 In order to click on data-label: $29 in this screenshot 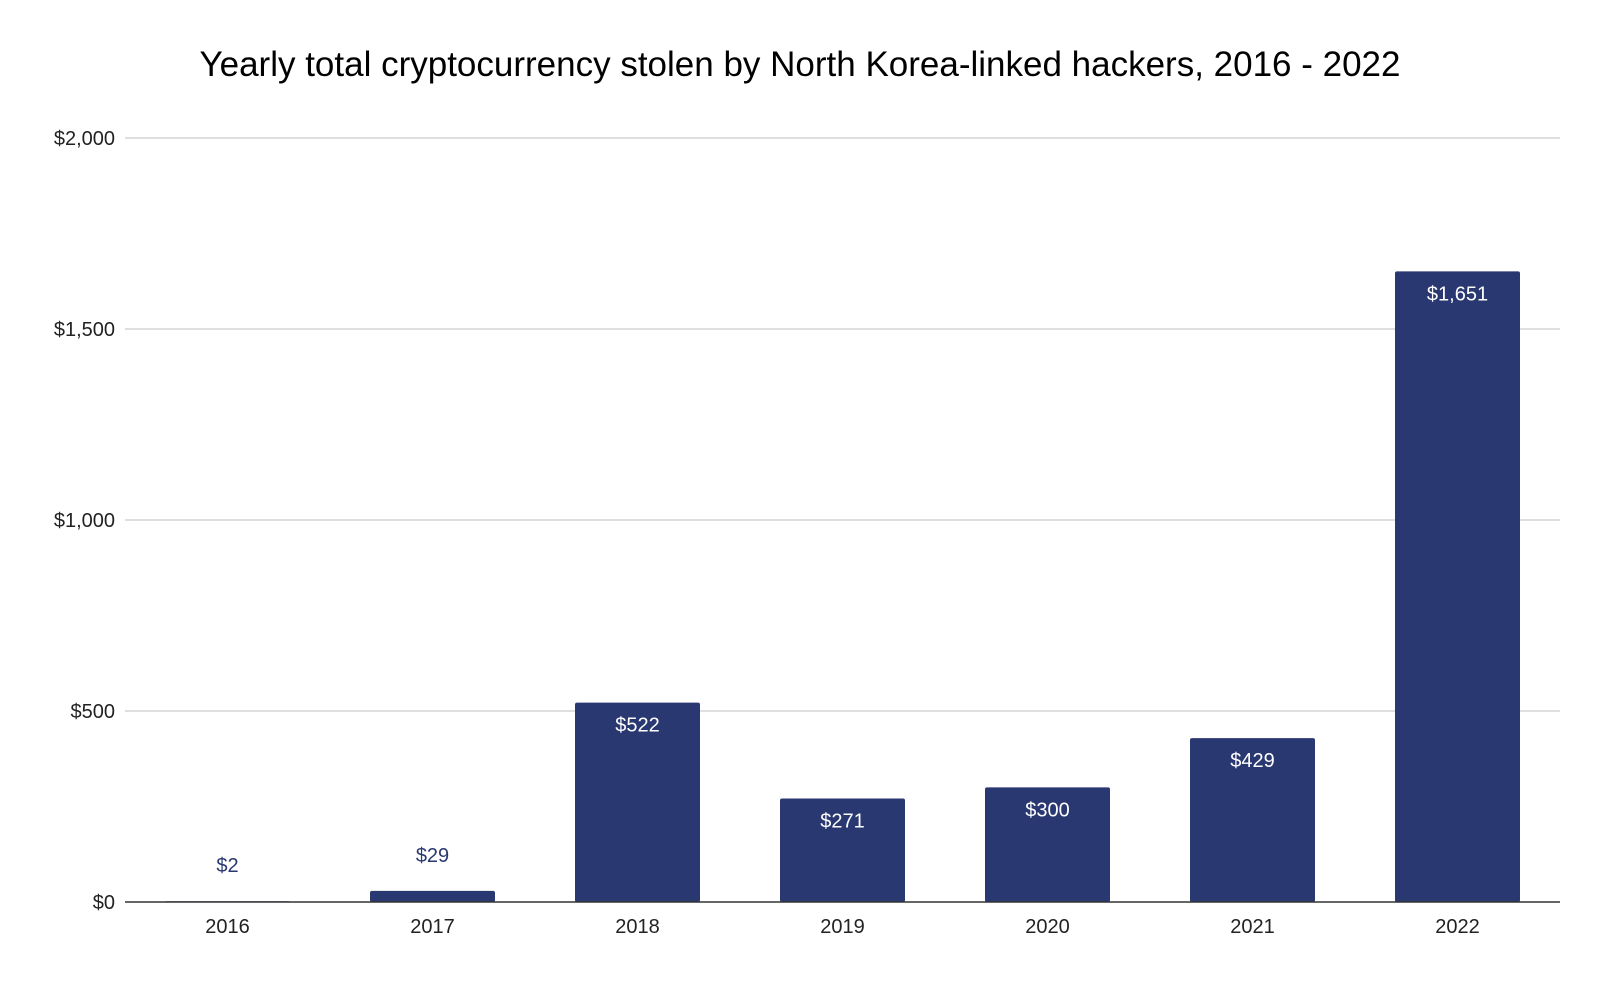, I will do `click(432, 856)`.